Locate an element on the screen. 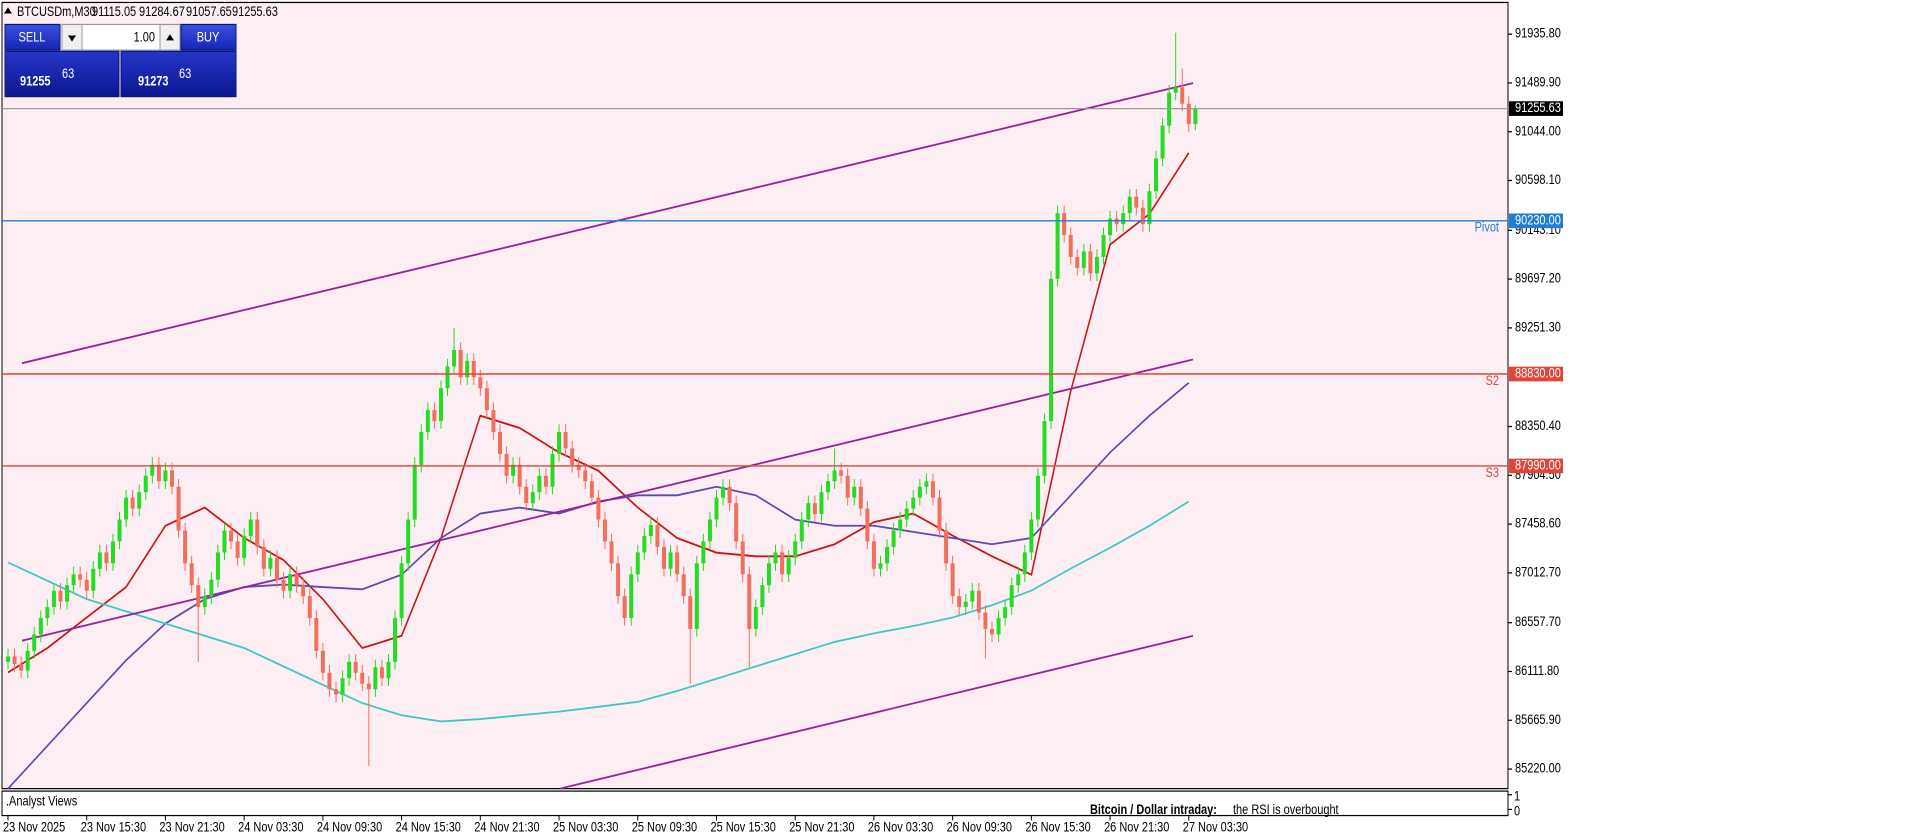  quote-close: 91255.63 is located at coordinates (255, 11).